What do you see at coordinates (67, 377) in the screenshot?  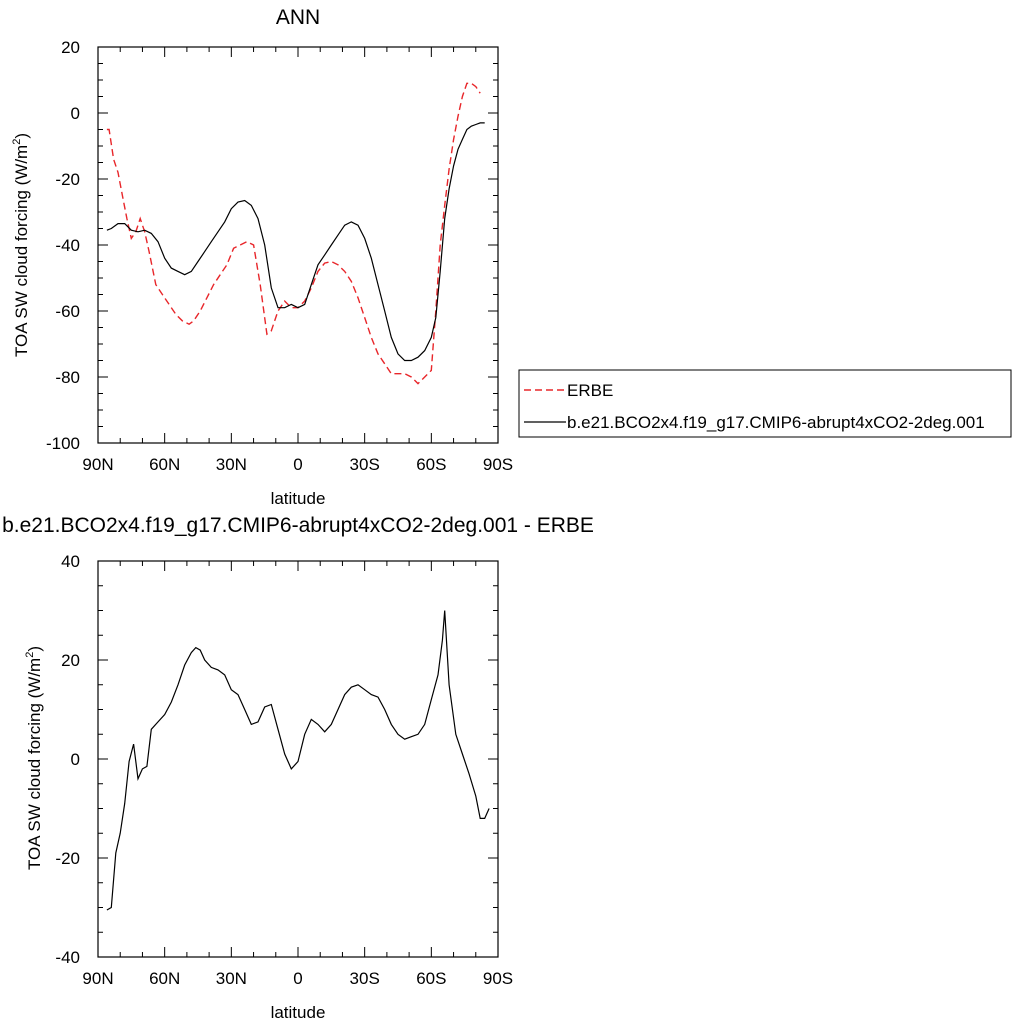 I see `y-tick-label: -80` at bounding box center [67, 377].